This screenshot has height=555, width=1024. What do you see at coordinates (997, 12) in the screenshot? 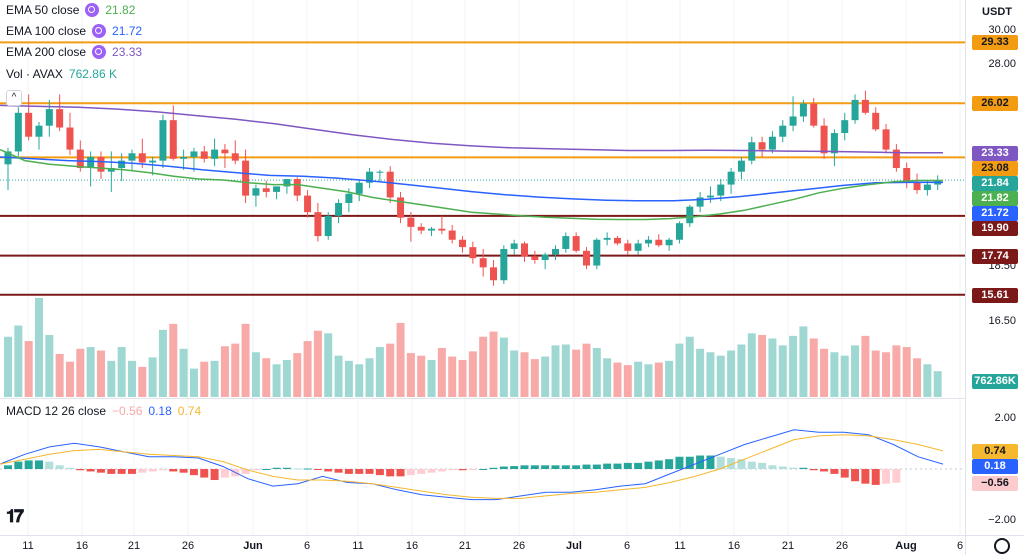
I see `currency-label: USDT` at bounding box center [997, 12].